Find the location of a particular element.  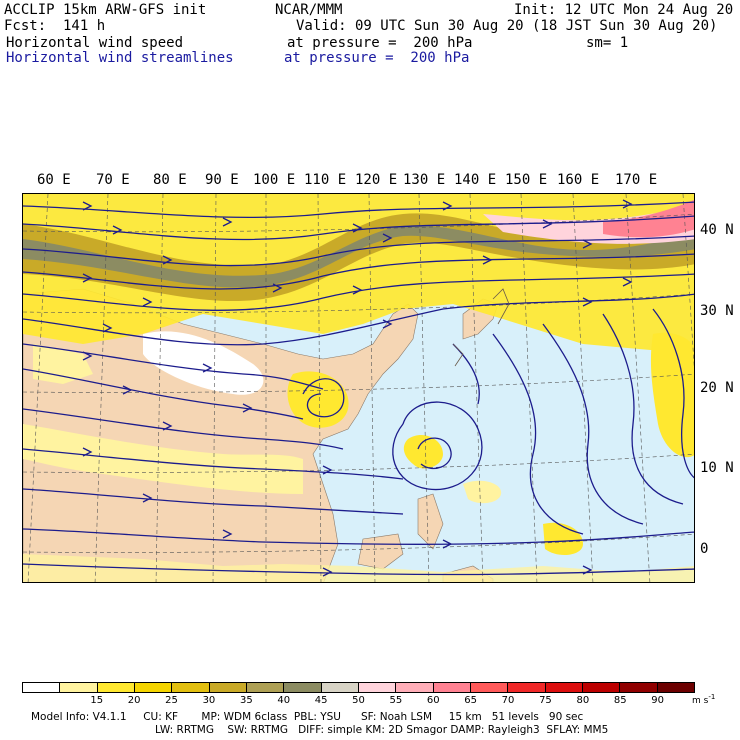

colorbar-tick-label: 60 is located at coordinates (433, 700).